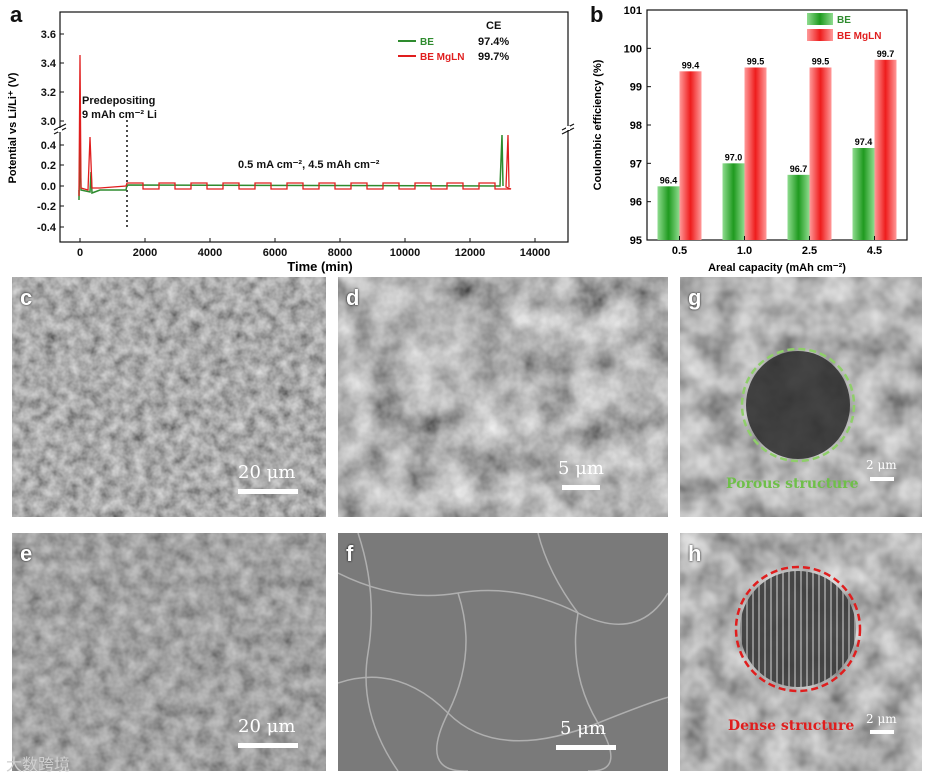  Describe the element at coordinates (16, 14) in the screenshot. I see `panel-a-letter: a` at that location.